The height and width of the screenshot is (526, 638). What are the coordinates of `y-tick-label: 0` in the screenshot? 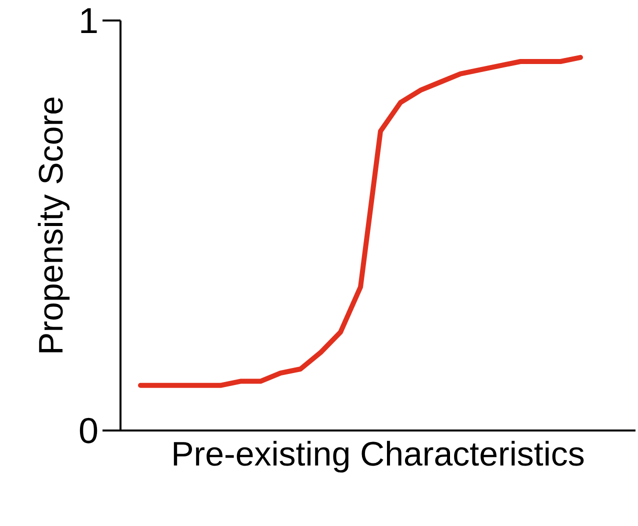 It's located at (88, 430).